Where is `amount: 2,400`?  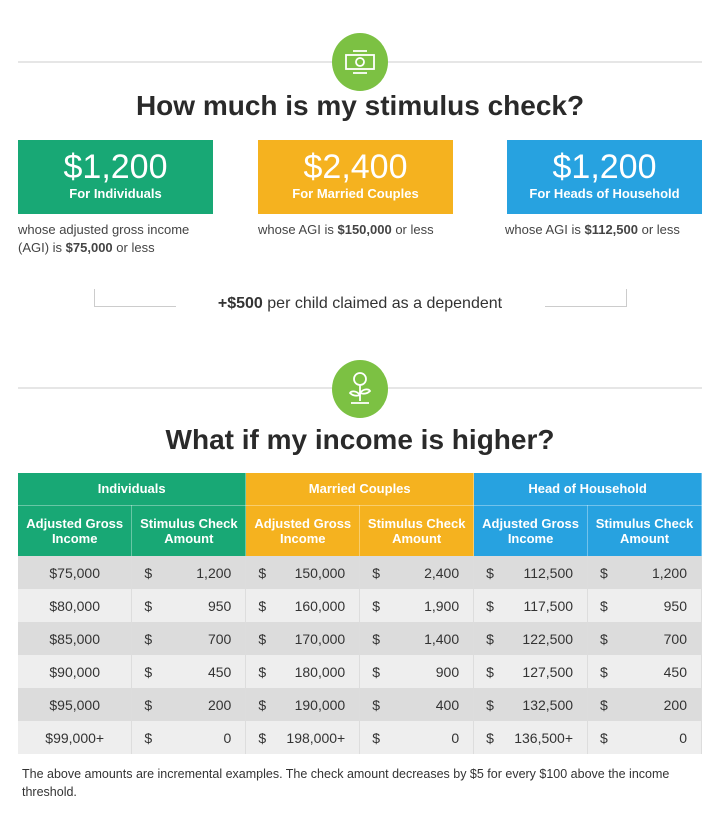
amount: 2,400 is located at coordinates (442, 572).